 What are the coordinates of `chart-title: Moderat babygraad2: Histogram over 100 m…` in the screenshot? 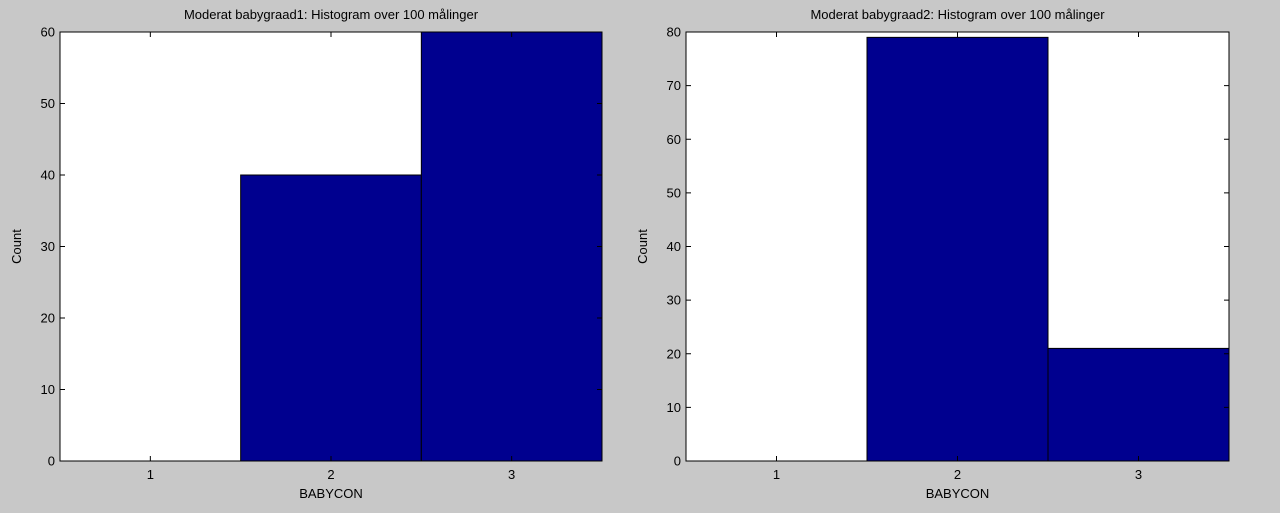 It's located at (957, 14).